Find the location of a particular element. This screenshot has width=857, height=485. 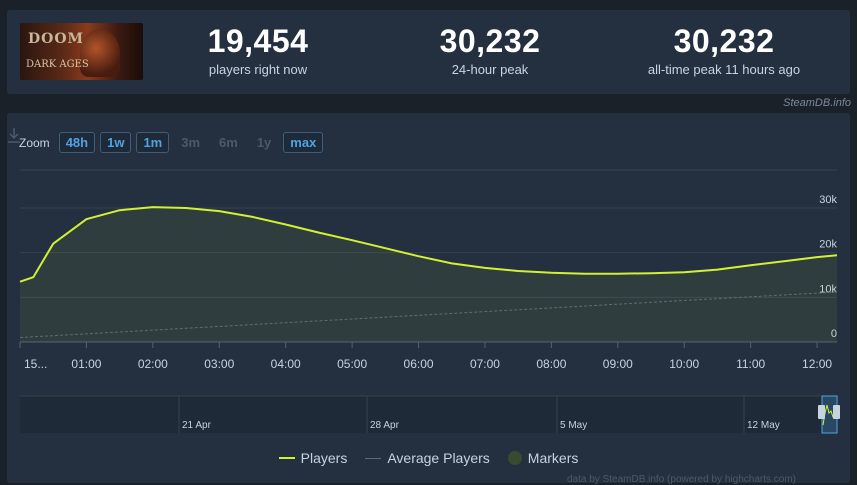

zoom-6m-button: 6m is located at coordinates (228, 142).